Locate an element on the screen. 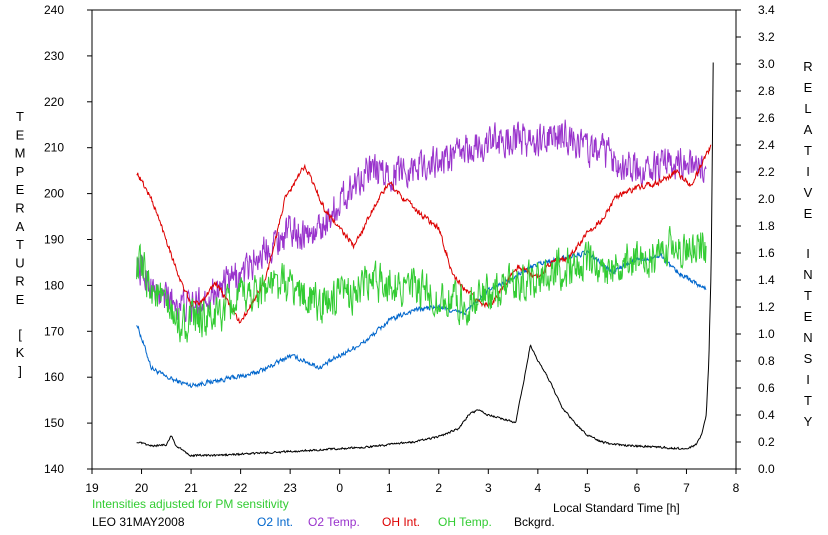 The height and width of the screenshot is (535, 828). x-tick-label: 19 is located at coordinates (92, 488).